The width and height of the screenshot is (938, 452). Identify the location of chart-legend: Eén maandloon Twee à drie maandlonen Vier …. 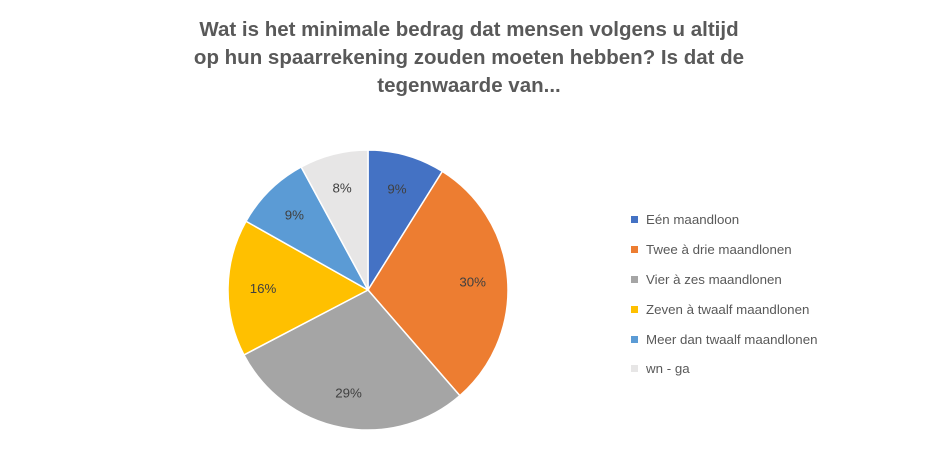
(724, 294).